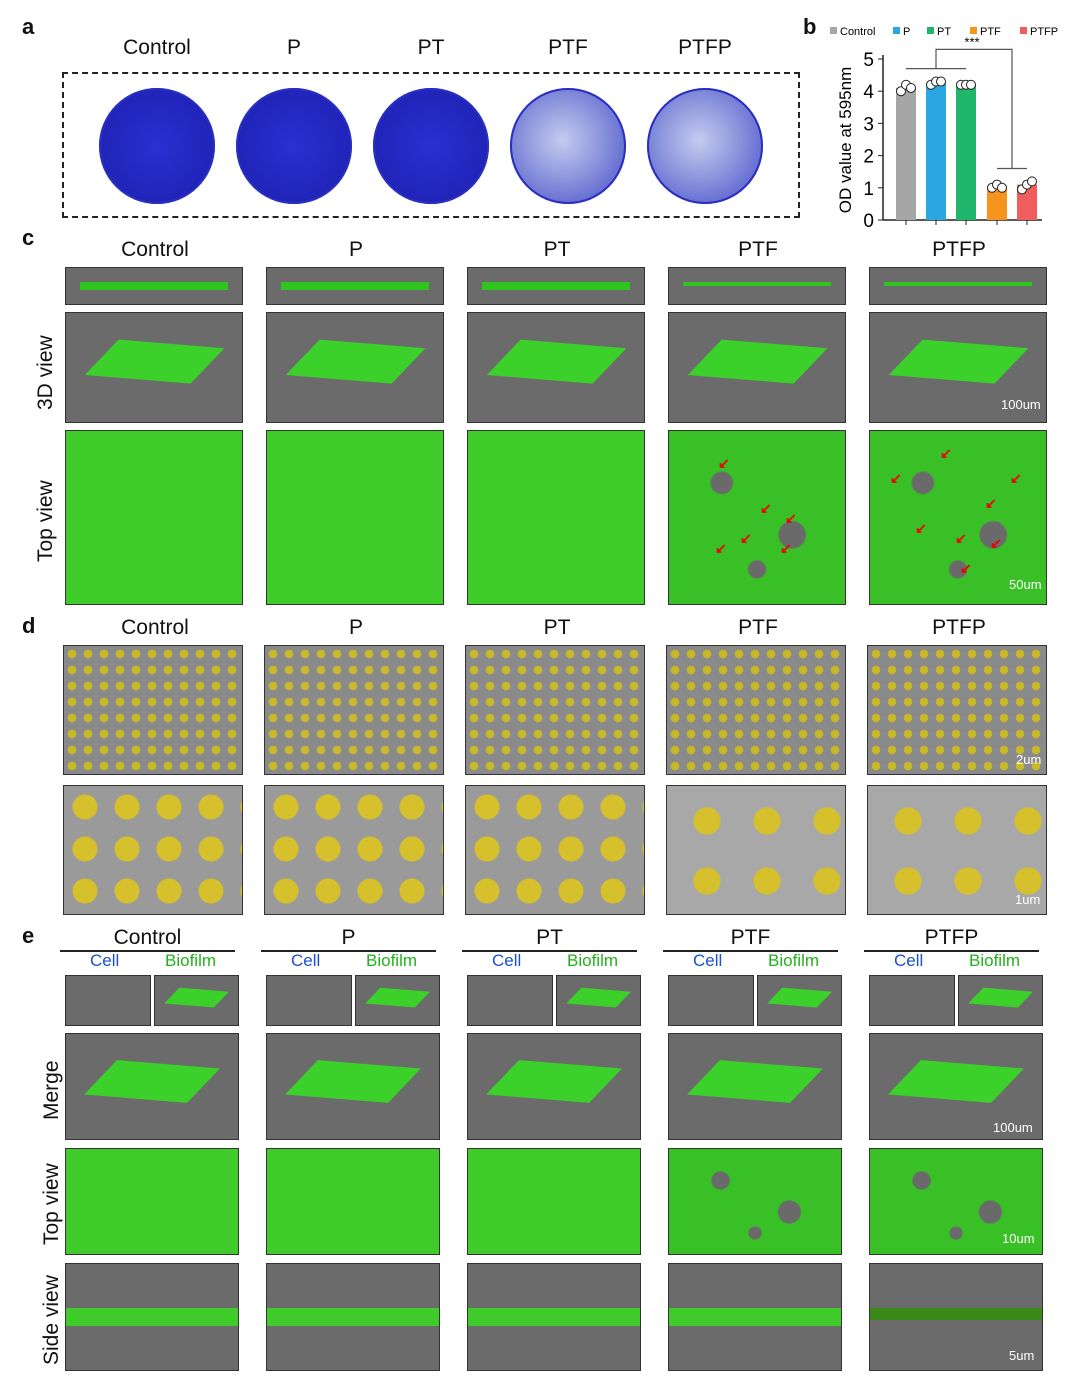 The image size is (1066, 1381). Describe the element at coordinates (944, 32) in the screenshot. I see `legend-label: PT` at that location.